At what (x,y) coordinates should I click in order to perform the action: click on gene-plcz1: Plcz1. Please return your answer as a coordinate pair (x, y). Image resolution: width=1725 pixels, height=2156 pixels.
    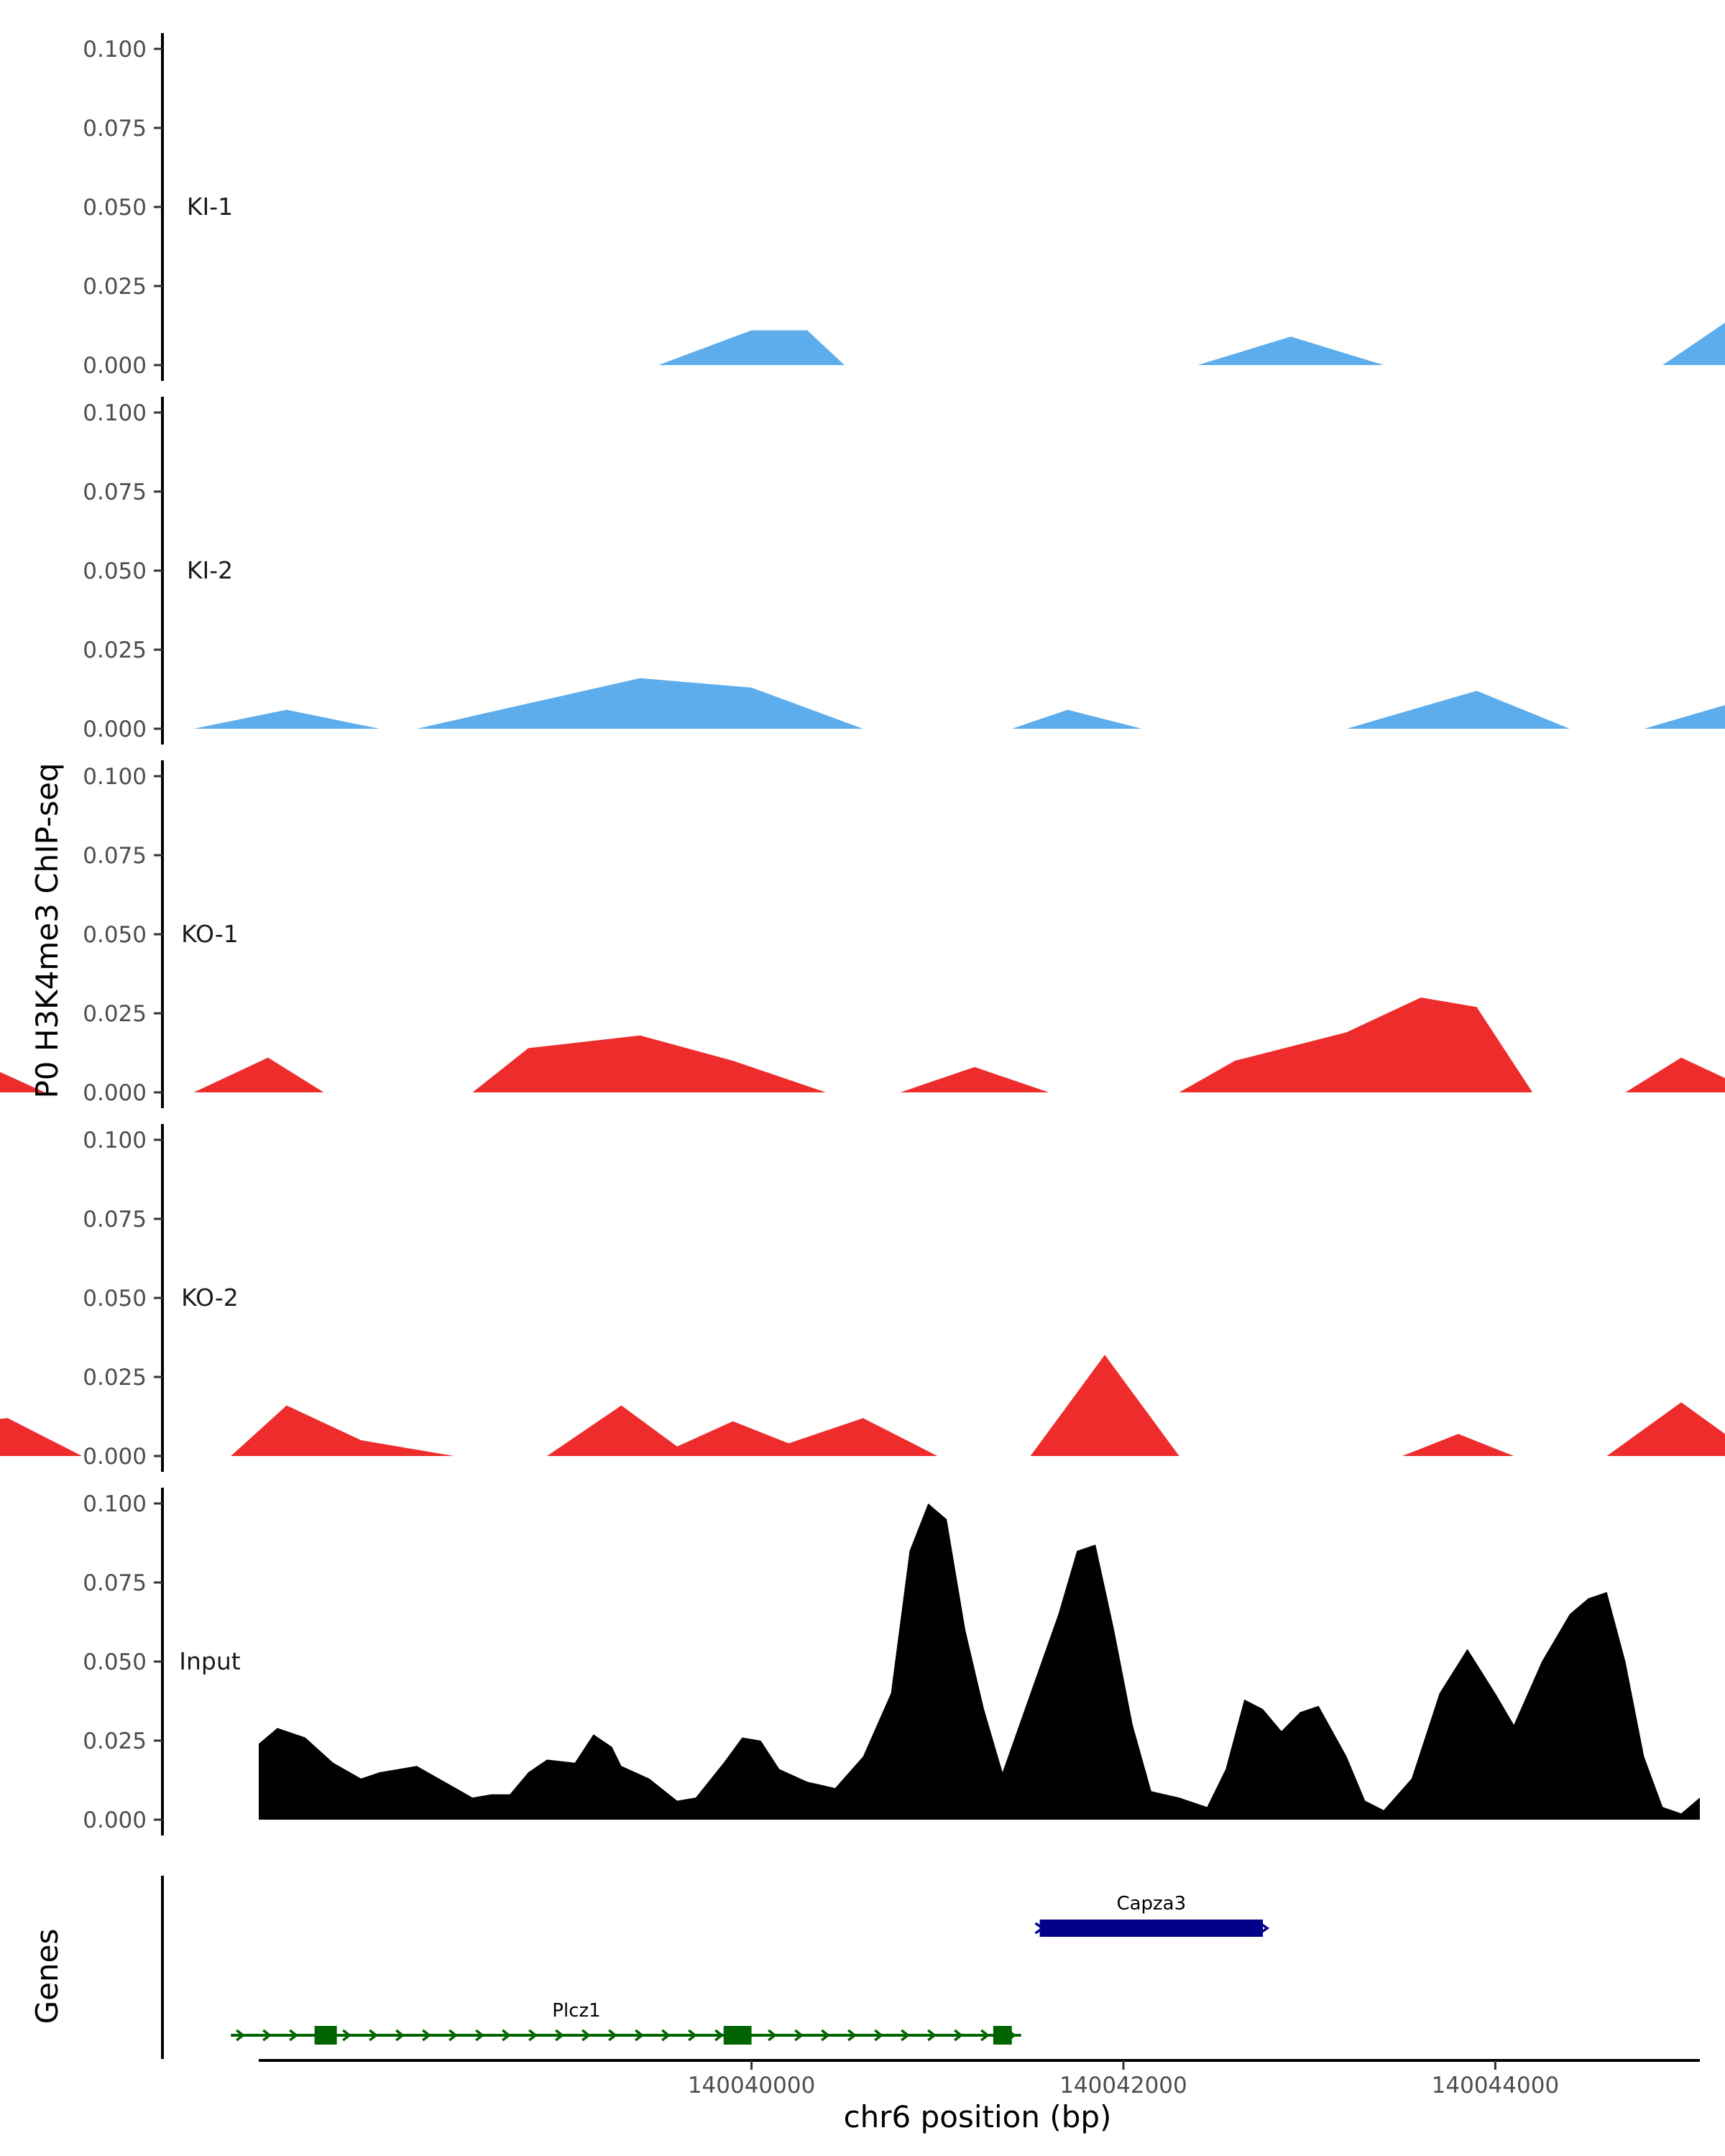
    Looking at the image, I should click on (626, 2023).